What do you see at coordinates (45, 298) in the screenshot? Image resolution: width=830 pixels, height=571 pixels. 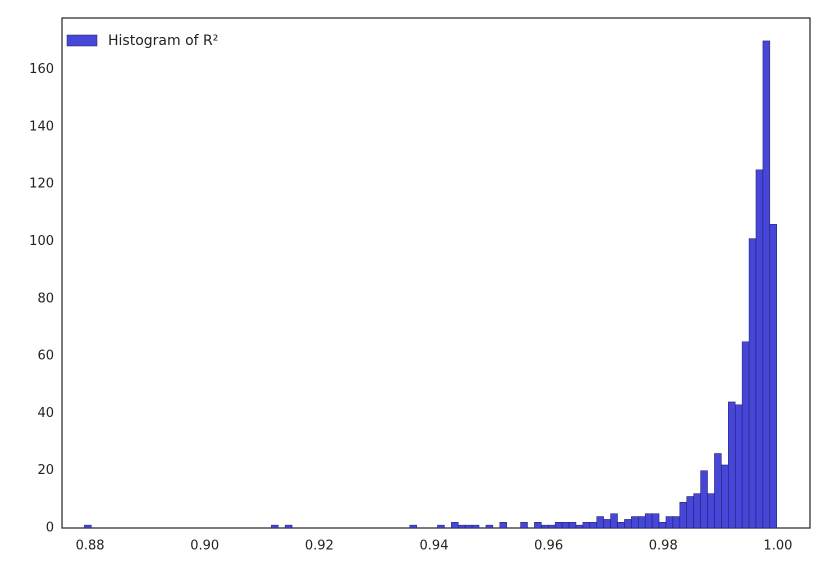 I see `y-tick-label: 80` at bounding box center [45, 298].